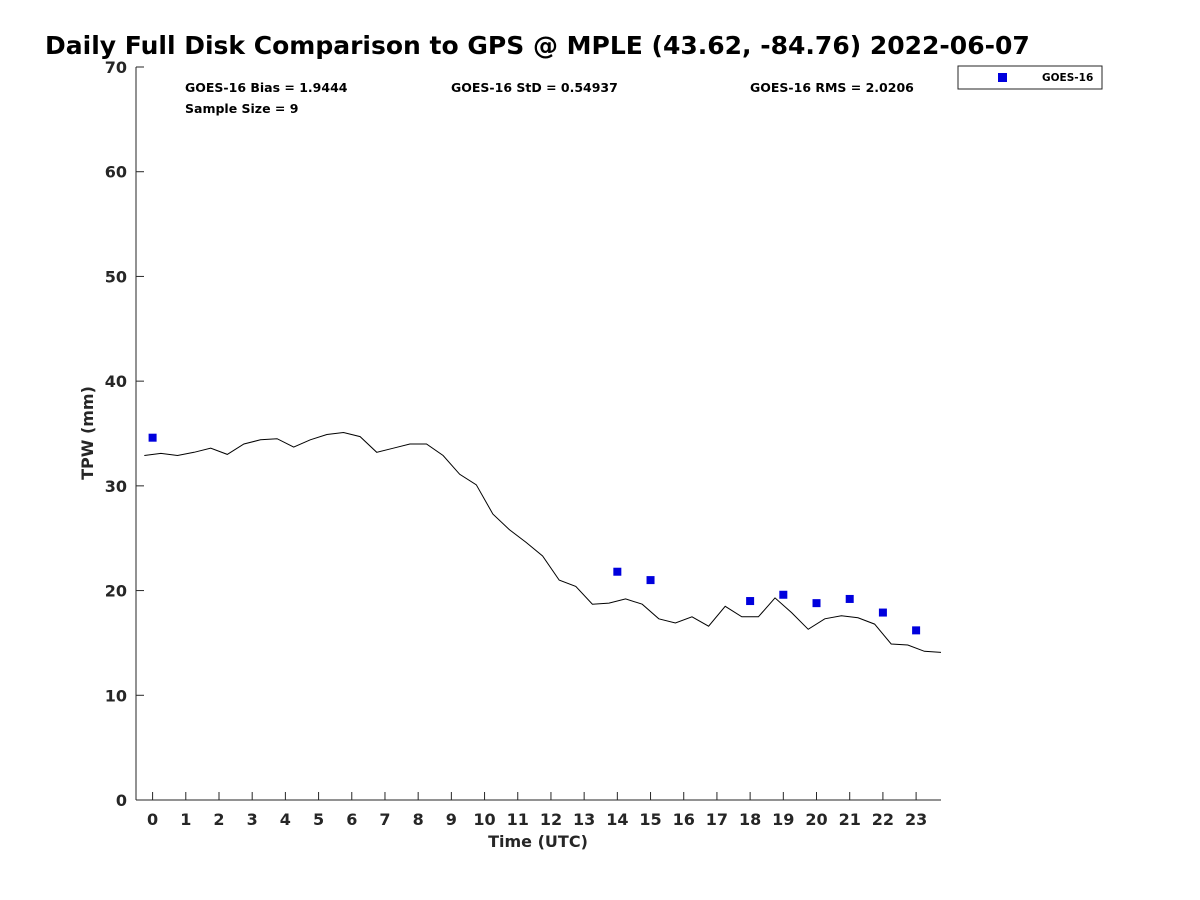  I want to click on legend-marker, so click(1002, 77).